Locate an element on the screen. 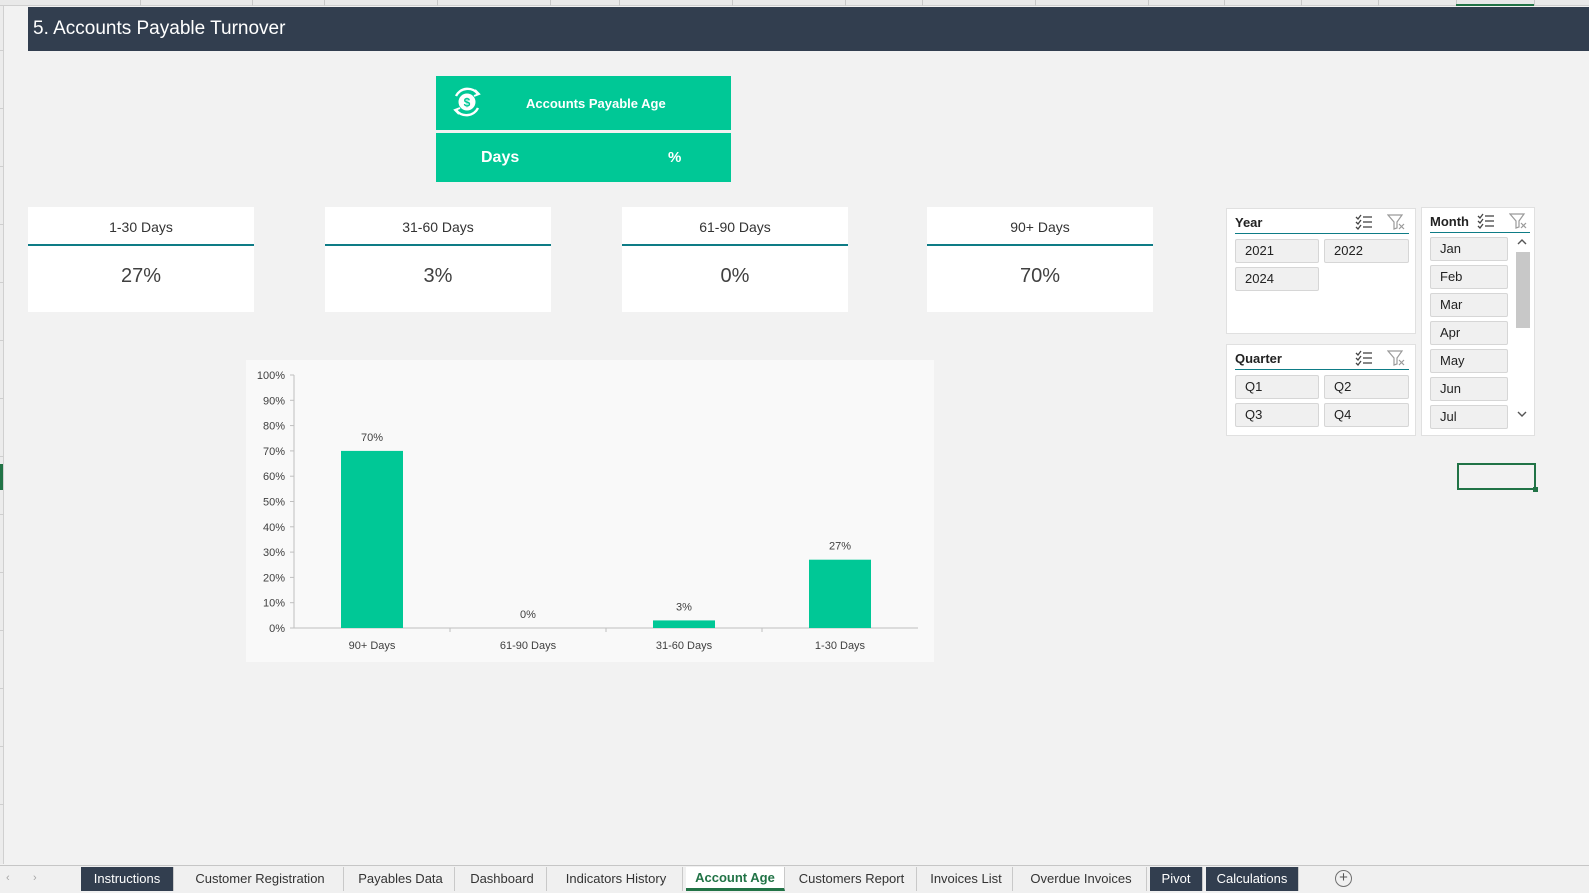  sheet-tab-pivot: Pivot is located at coordinates (1176, 879).